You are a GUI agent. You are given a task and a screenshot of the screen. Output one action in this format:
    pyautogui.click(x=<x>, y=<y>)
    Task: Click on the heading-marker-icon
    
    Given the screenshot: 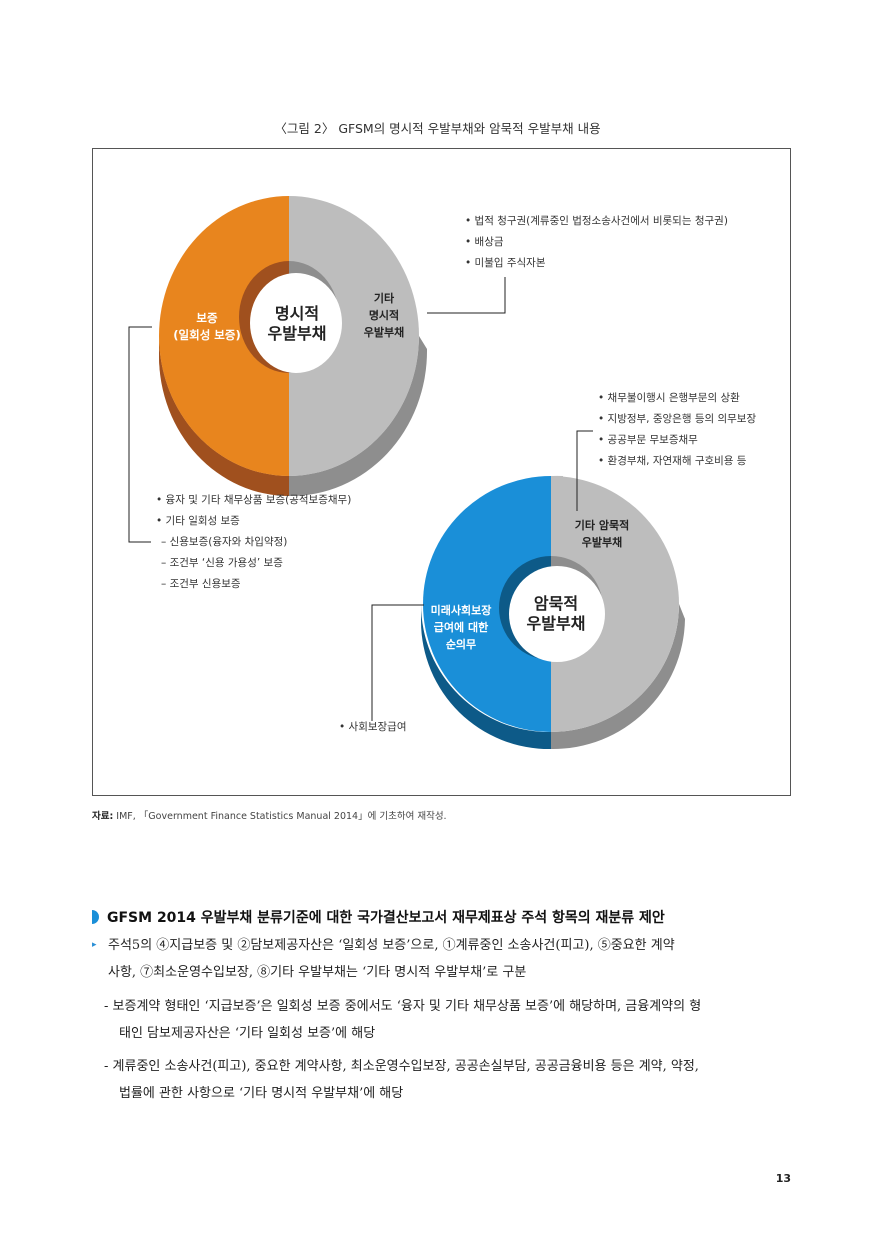 What is the action you would take?
    pyautogui.click(x=95, y=917)
    